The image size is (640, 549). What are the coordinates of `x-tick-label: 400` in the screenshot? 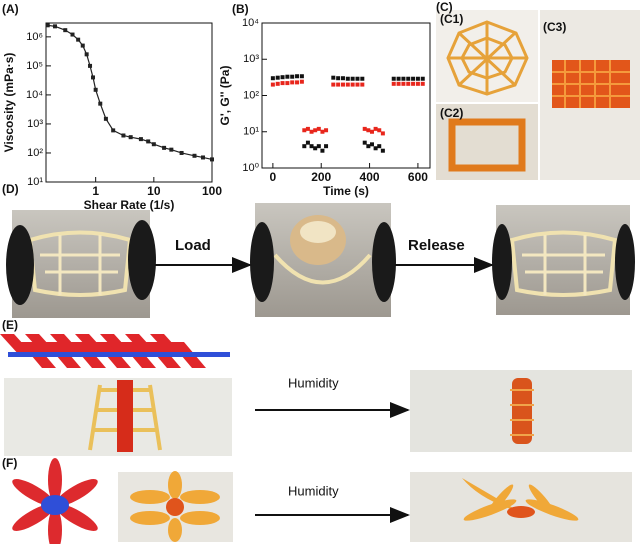 It's located at (370, 177).